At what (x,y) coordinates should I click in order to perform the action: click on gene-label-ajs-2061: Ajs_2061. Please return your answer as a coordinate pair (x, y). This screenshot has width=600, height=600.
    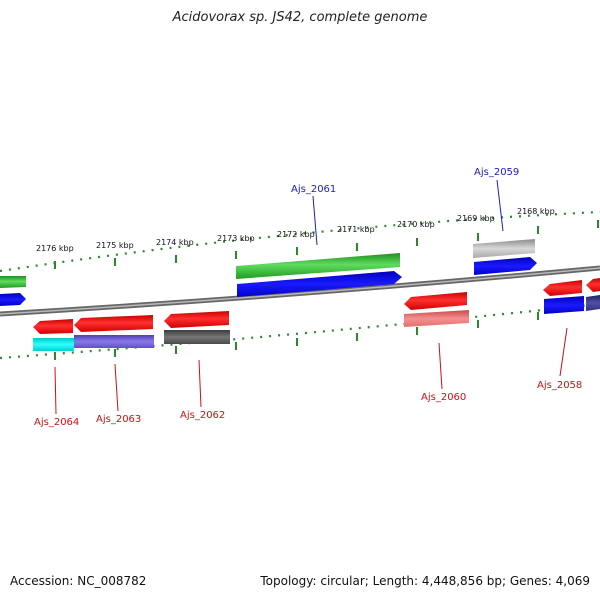
    Looking at the image, I should click on (313, 189).